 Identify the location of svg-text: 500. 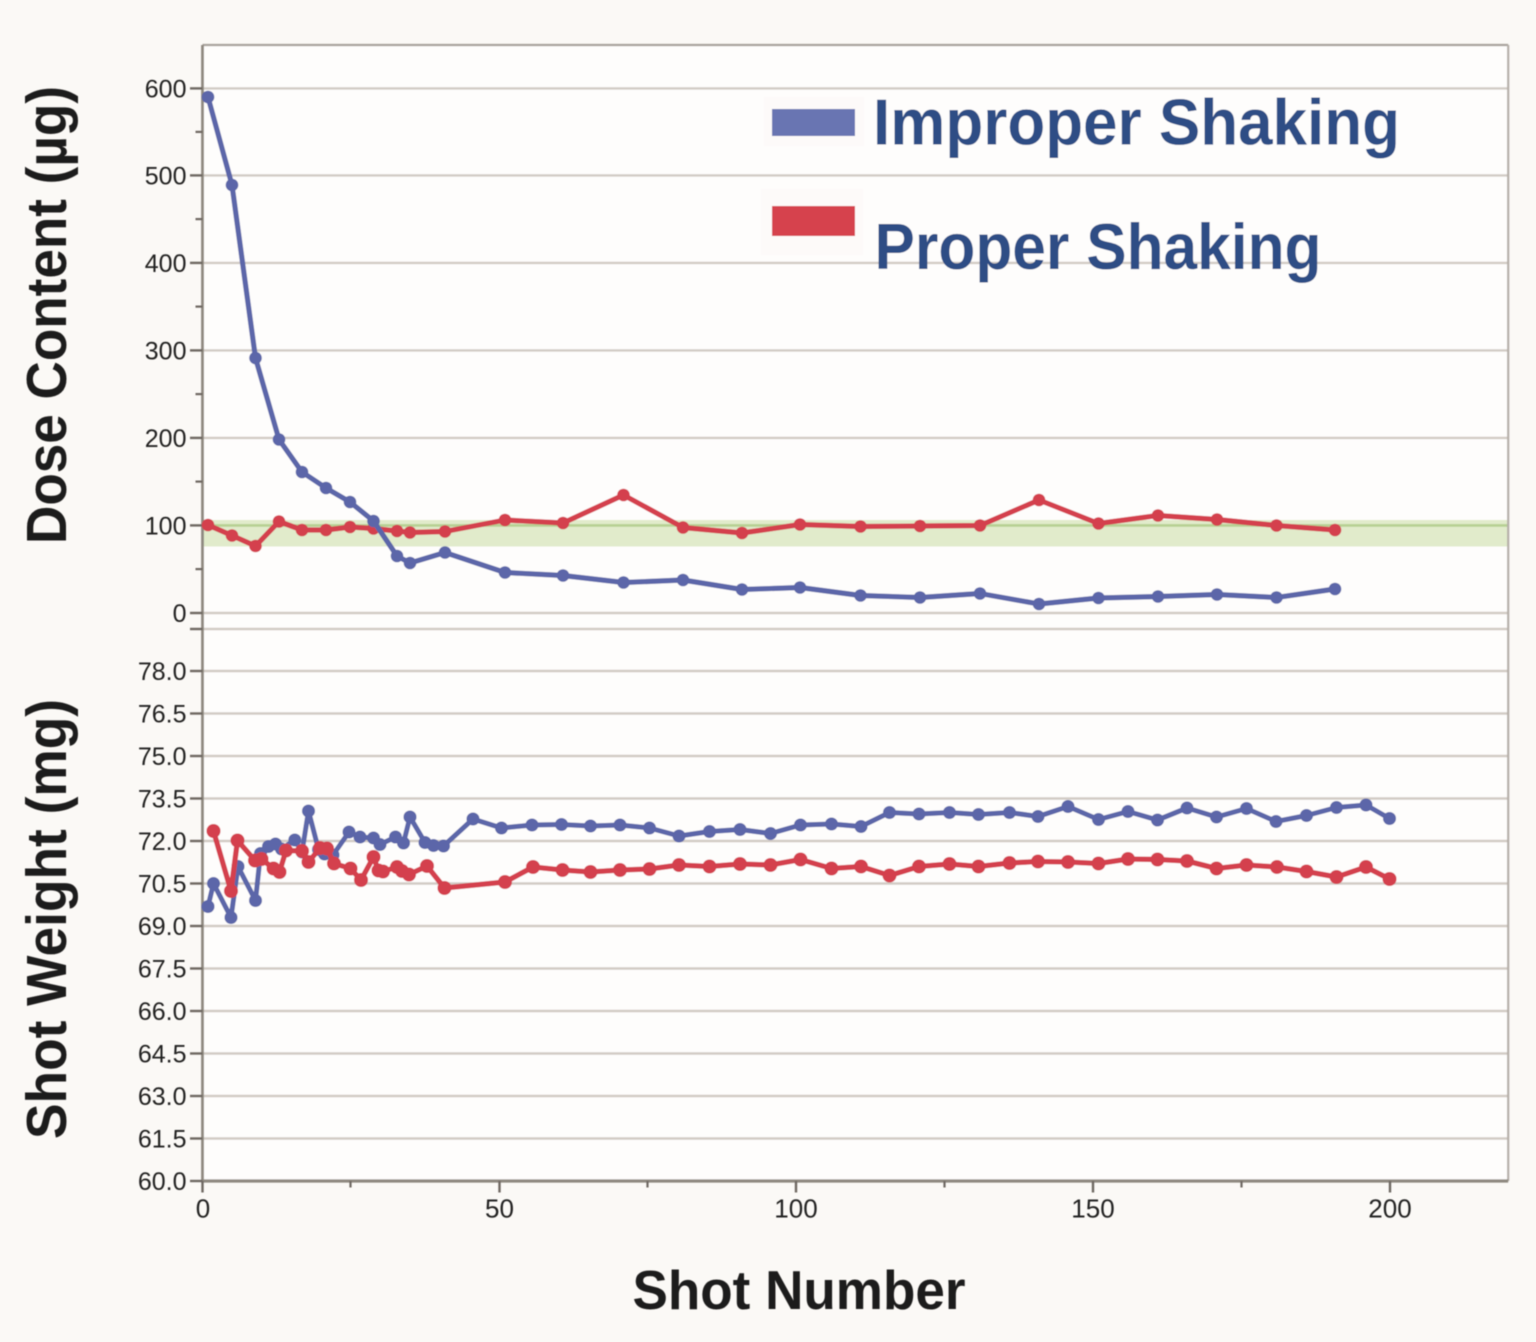
(166, 176).